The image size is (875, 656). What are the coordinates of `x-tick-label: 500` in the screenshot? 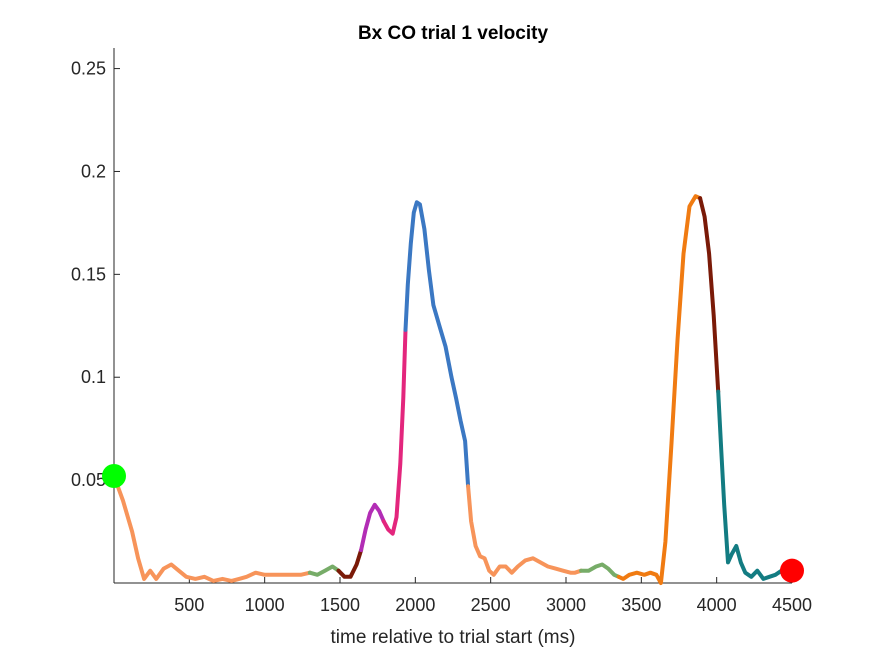 It's located at (189, 605).